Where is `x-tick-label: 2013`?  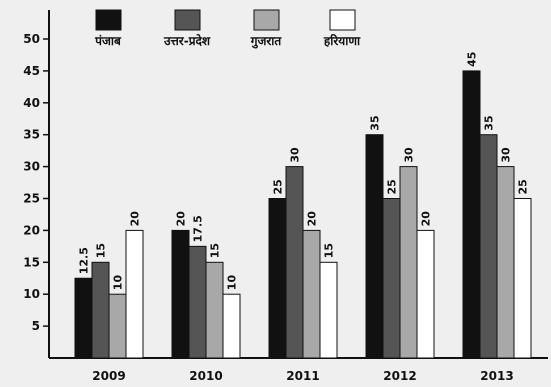
x-tick-label: 2013 is located at coordinates (496, 376).